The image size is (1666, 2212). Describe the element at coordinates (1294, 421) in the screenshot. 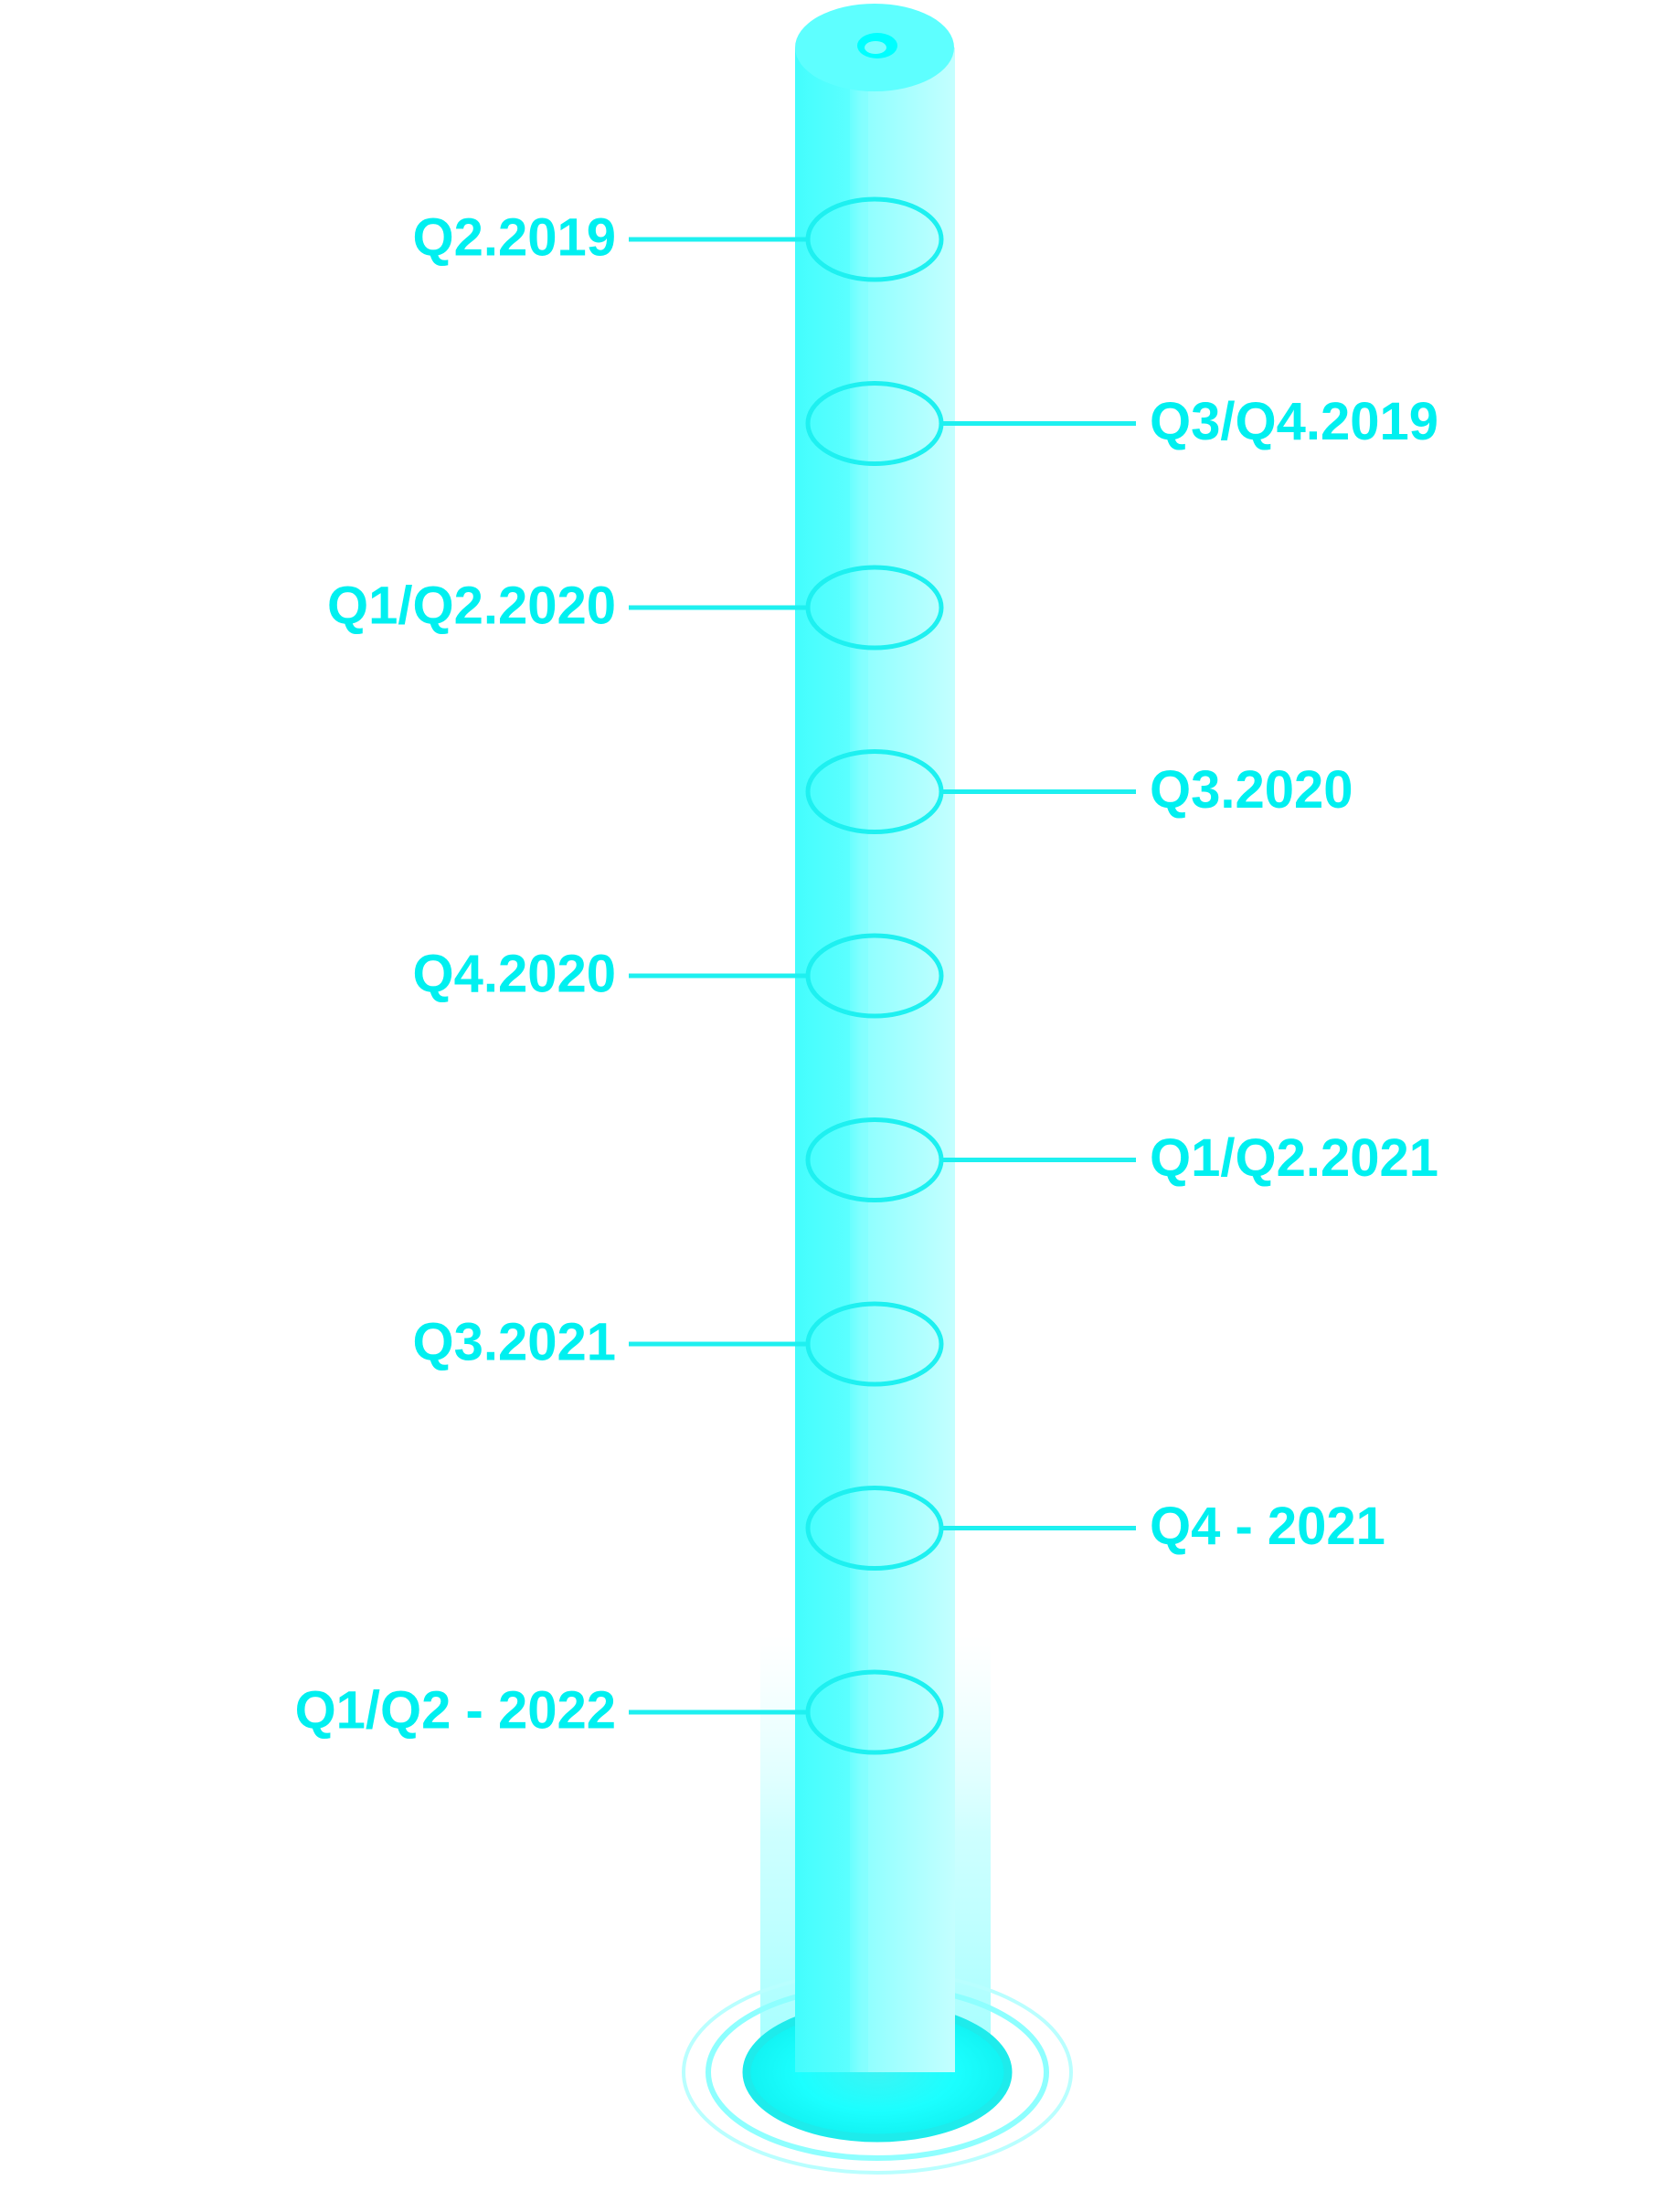

I see `milestone-label: Q3/Q4.2019` at that location.